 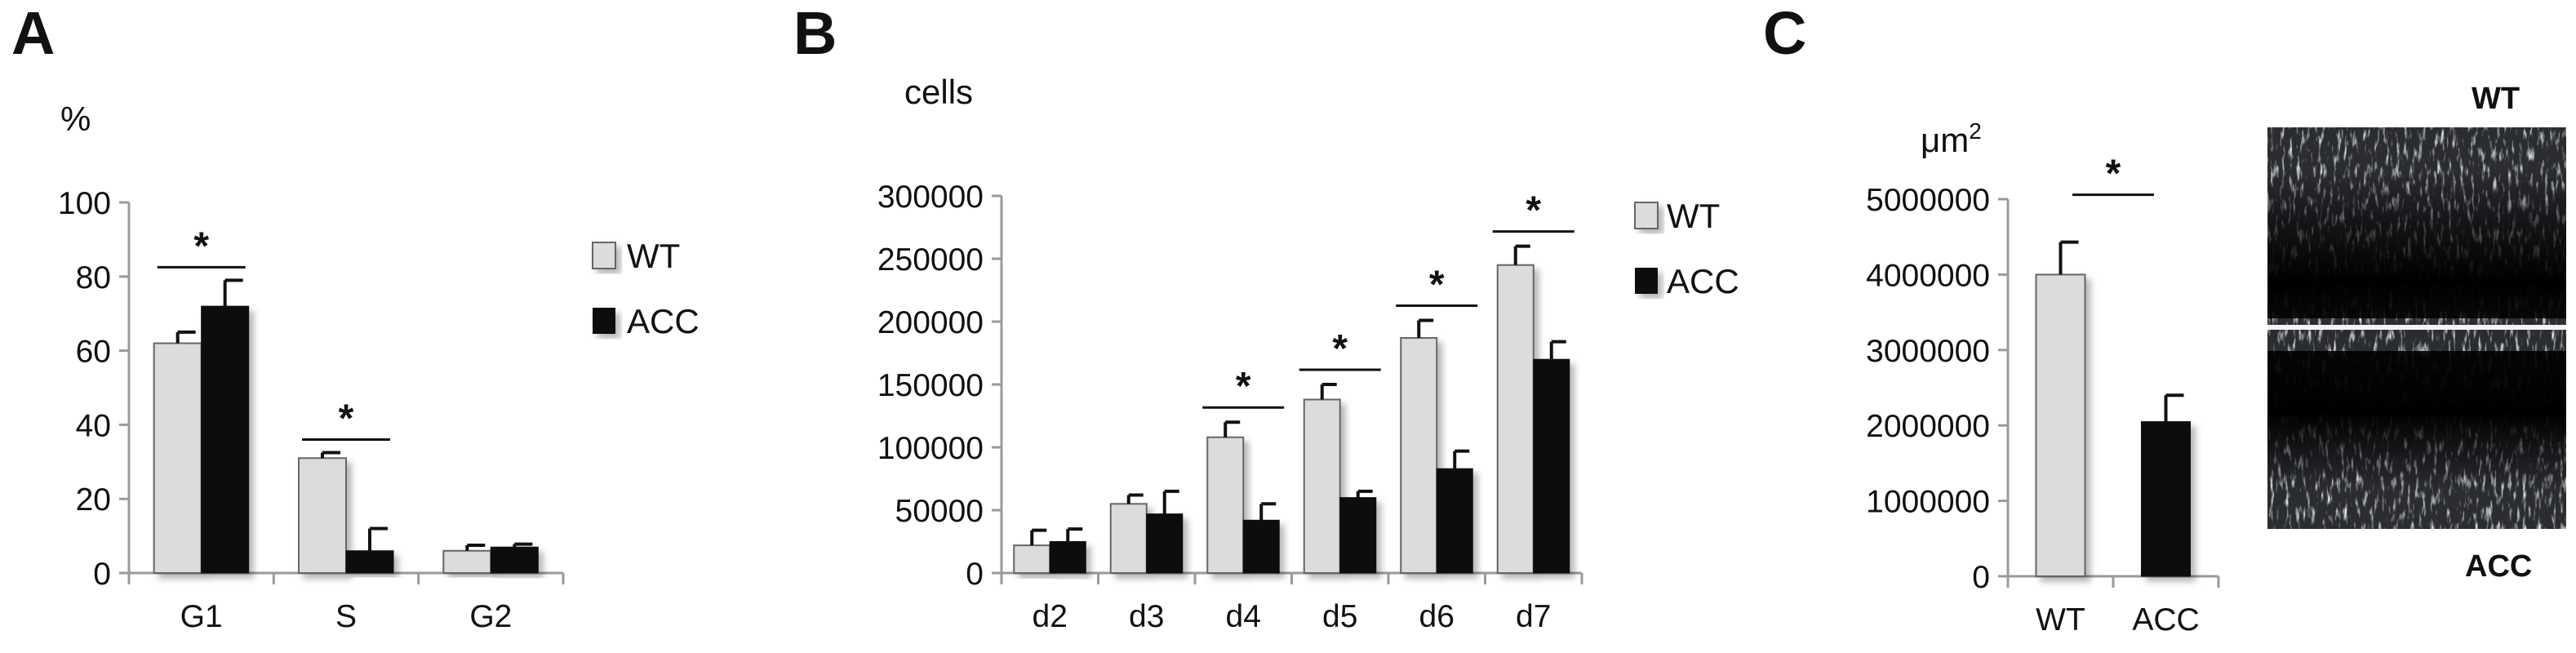 What do you see at coordinates (2496, 99) in the screenshot?
I see `image-label-wt: WT` at bounding box center [2496, 99].